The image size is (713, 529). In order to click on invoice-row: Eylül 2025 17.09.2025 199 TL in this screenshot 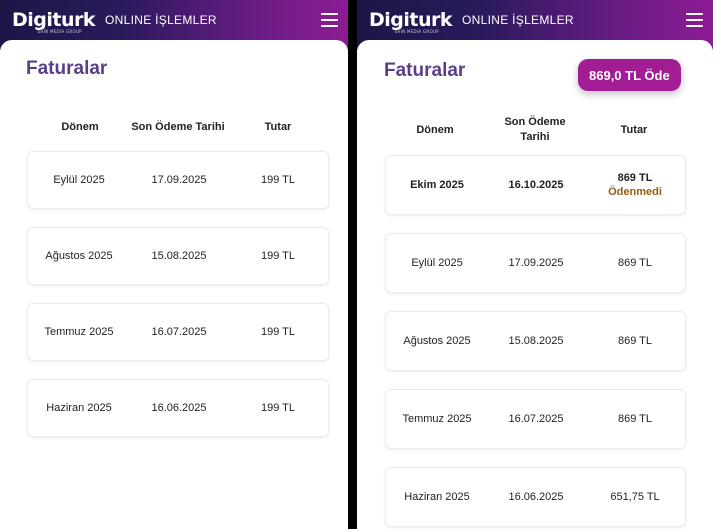, I will do `click(178, 180)`.